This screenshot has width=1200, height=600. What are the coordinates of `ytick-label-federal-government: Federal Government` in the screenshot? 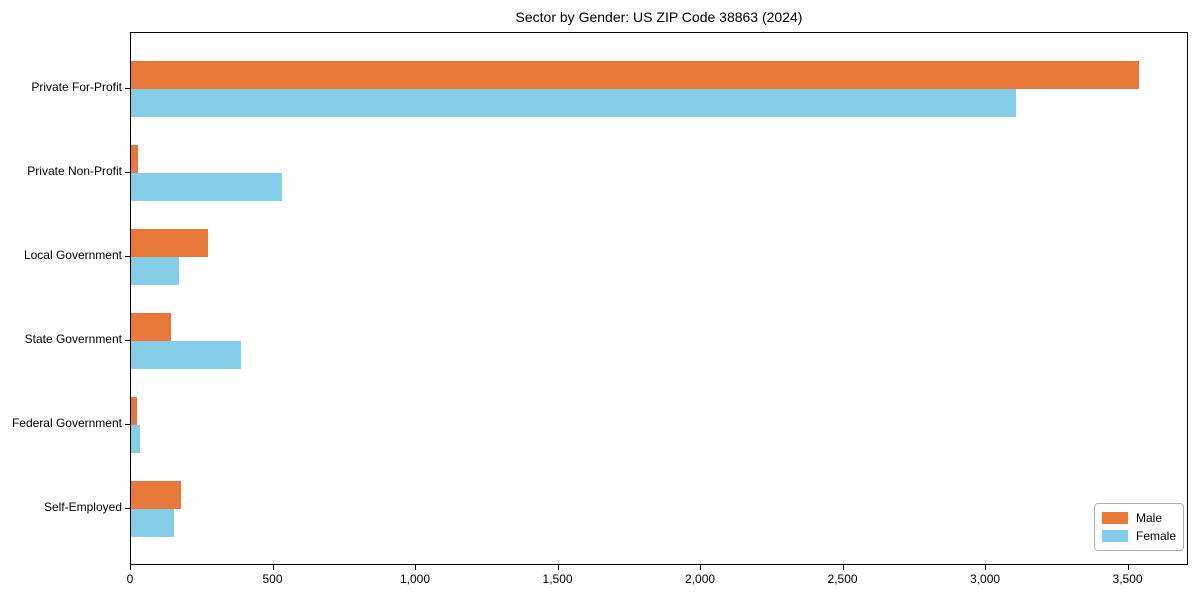 It's located at (66, 423).